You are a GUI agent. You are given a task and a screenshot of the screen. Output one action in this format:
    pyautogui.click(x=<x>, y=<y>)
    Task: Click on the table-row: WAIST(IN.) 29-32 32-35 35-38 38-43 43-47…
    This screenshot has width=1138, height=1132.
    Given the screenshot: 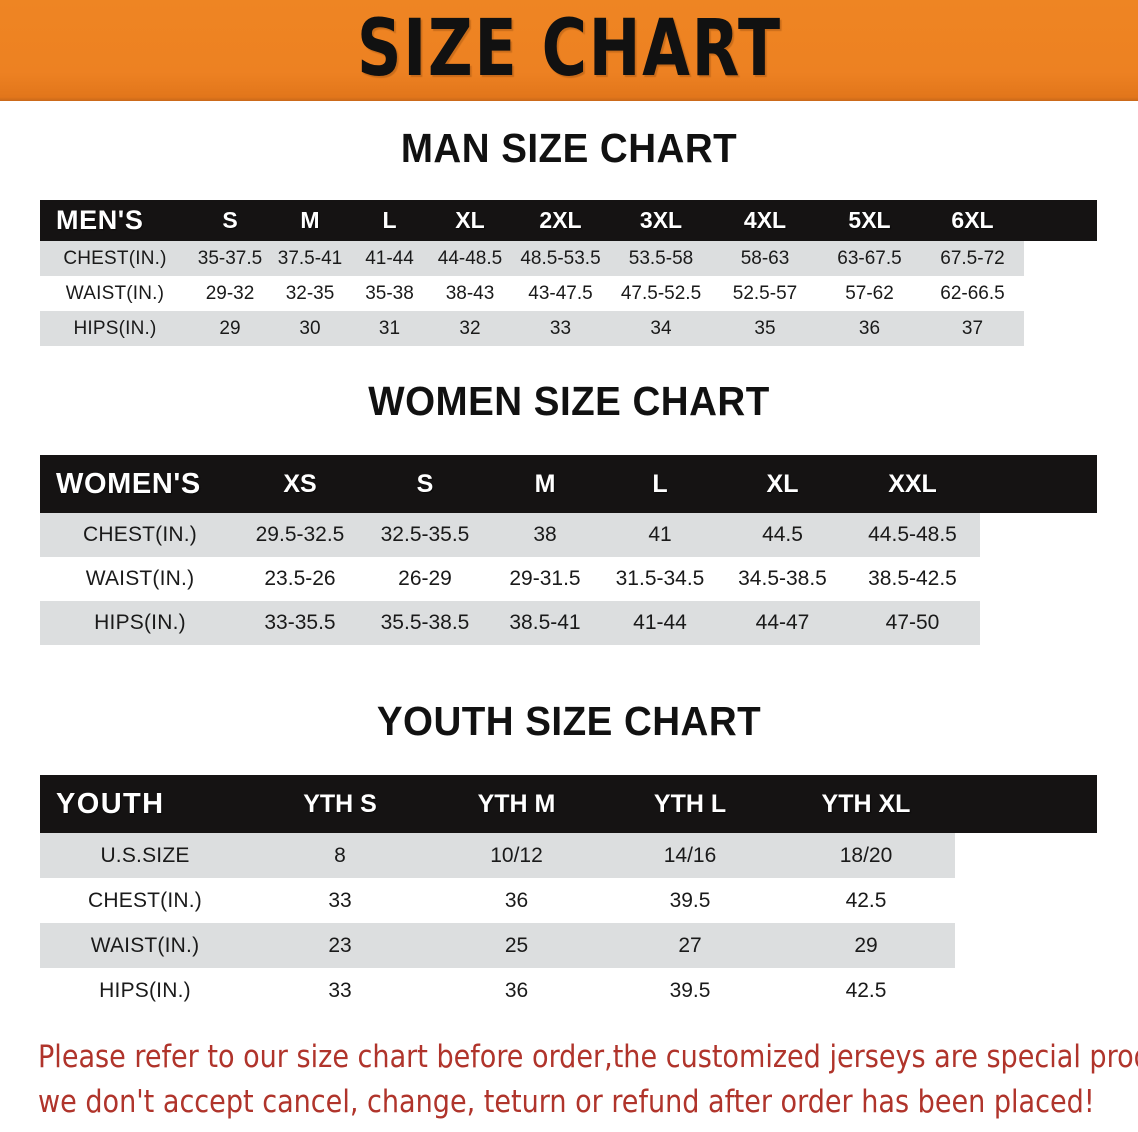 What is the action you would take?
    pyautogui.click(x=568, y=293)
    